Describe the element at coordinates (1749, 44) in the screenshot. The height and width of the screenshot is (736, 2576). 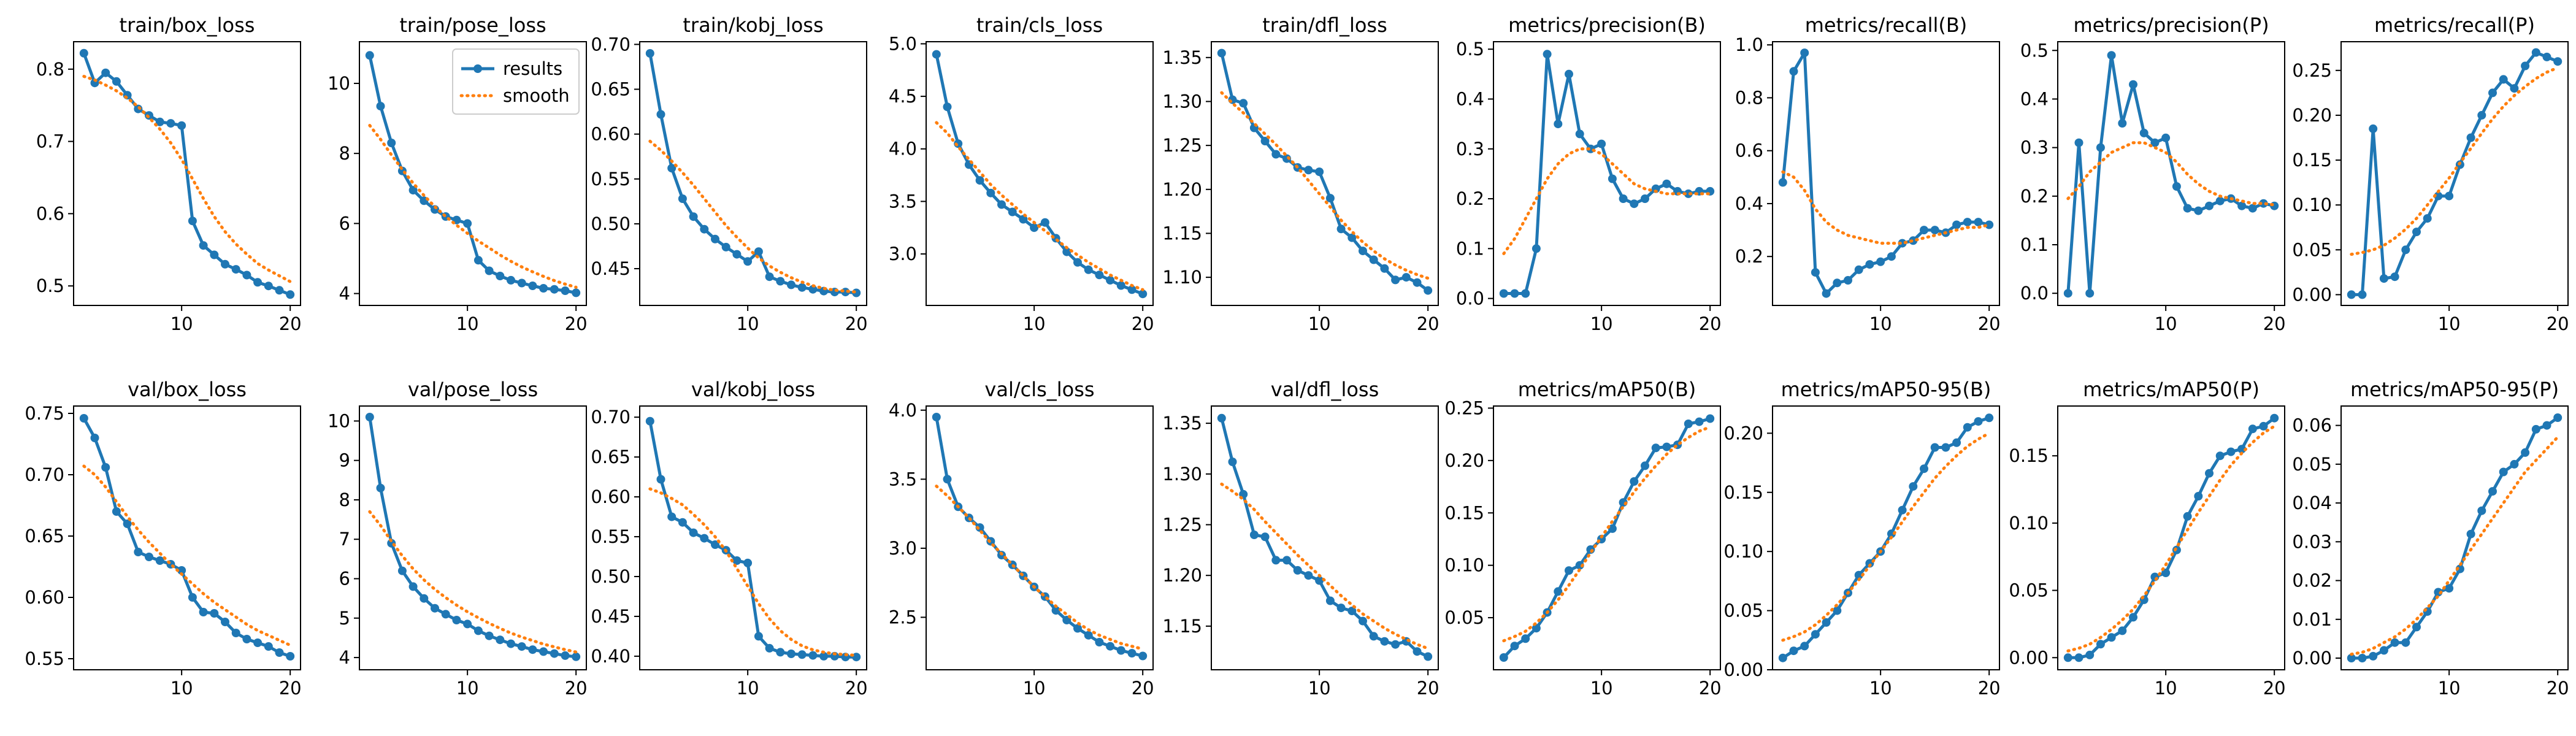
I see `y-tick-label: 1.0` at that location.